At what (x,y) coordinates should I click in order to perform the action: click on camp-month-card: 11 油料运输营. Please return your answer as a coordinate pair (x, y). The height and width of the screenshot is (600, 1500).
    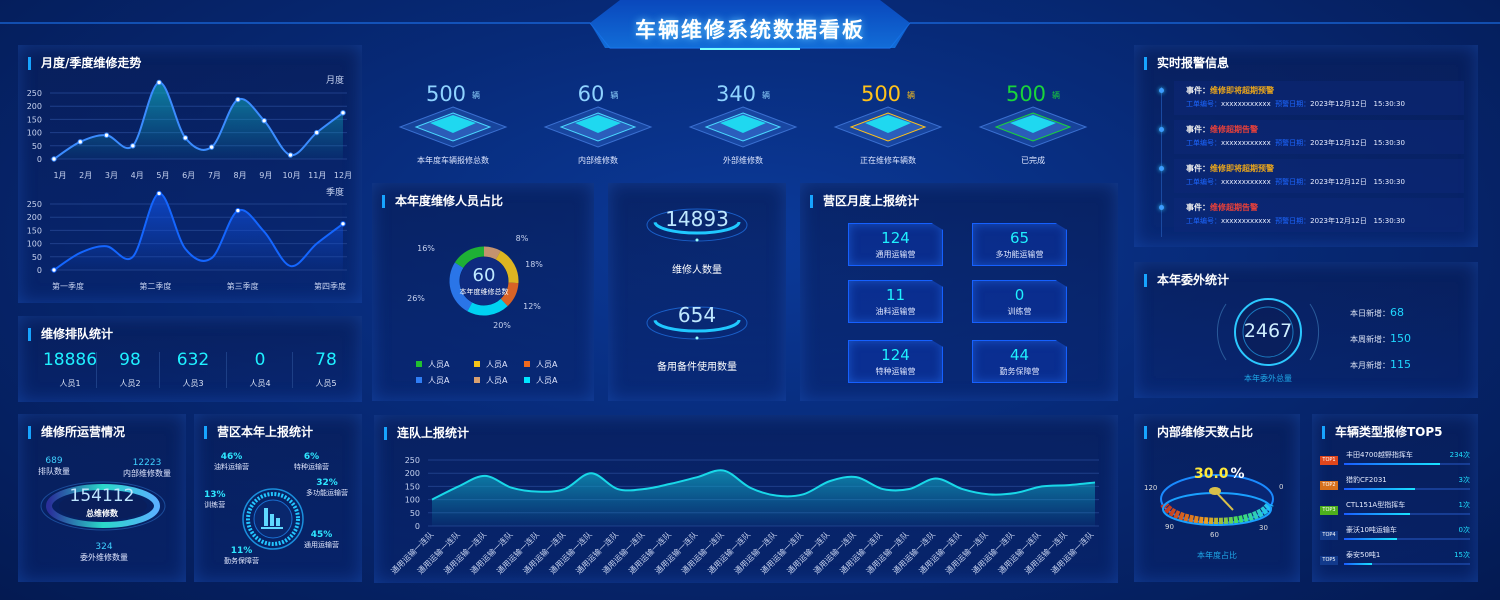
    Looking at the image, I should click on (895, 301).